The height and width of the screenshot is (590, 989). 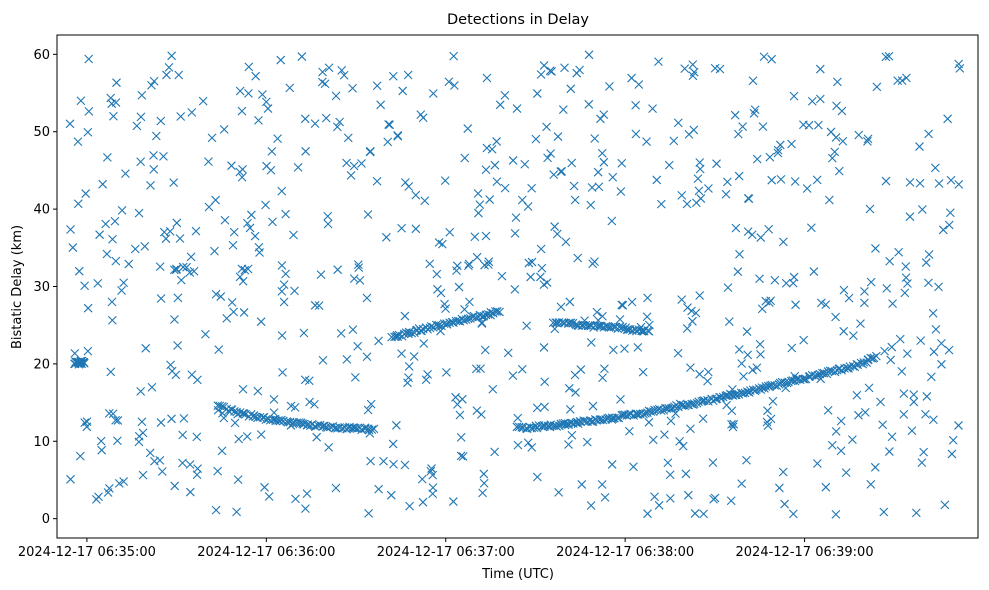 What do you see at coordinates (805, 552) in the screenshot?
I see `x-tick-label: 2024-12-17 06:39:00` at bounding box center [805, 552].